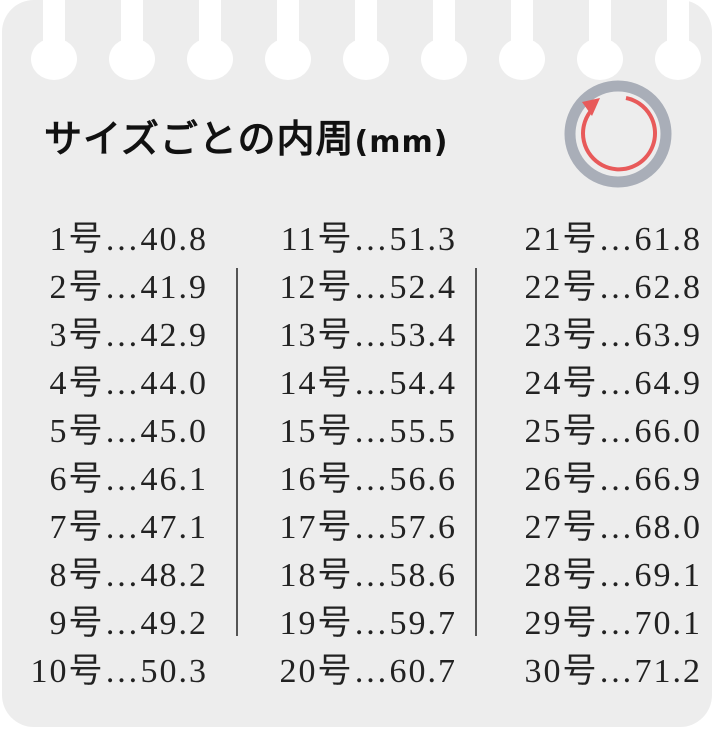 Image resolution: width=720 pixels, height=731 pixels. I want to click on inner-circumference-value: 50.3, so click(174, 671).